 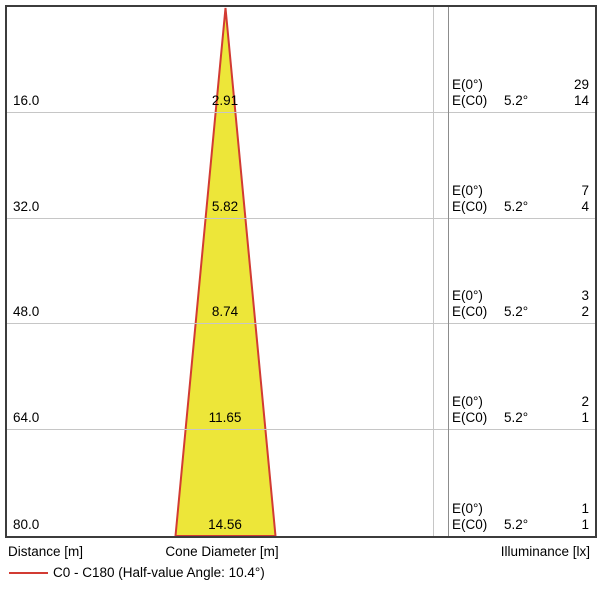 What do you see at coordinates (225, 418) in the screenshot?
I see `cone-diameter-value: 11.65` at bounding box center [225, 418].